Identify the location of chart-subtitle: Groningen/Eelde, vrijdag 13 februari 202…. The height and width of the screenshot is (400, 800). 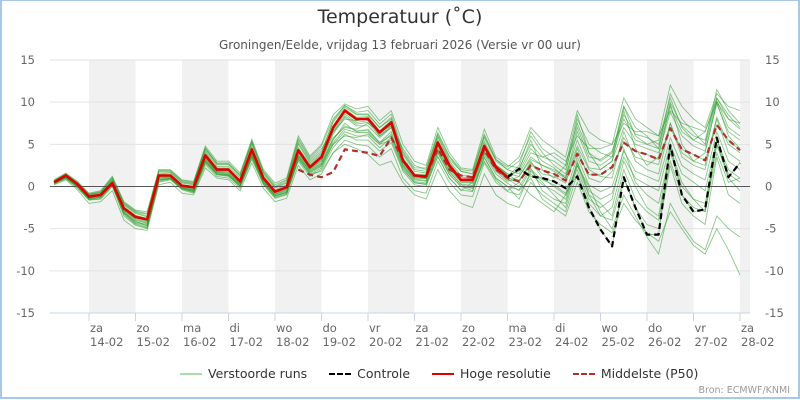
(400, 45).